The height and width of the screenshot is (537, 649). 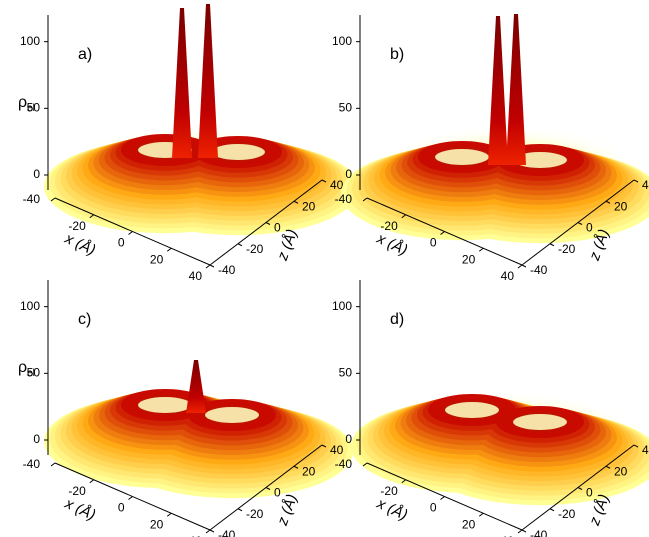 What do you see at coordinates (397, 54) in the screenshot?
I see `panel-label: b)` at bounding box center [397, 54].